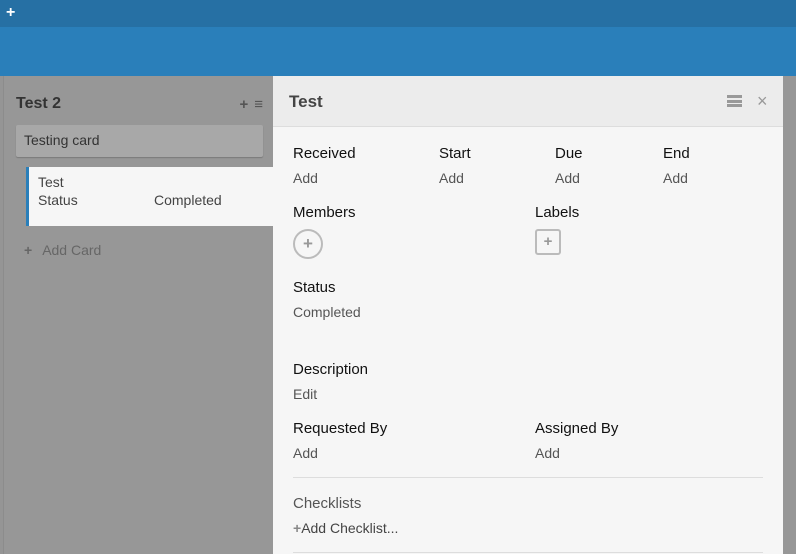 The width and height of the screenshot is (796, 554). I want to click on add-member-button: +, so click(308, 244).